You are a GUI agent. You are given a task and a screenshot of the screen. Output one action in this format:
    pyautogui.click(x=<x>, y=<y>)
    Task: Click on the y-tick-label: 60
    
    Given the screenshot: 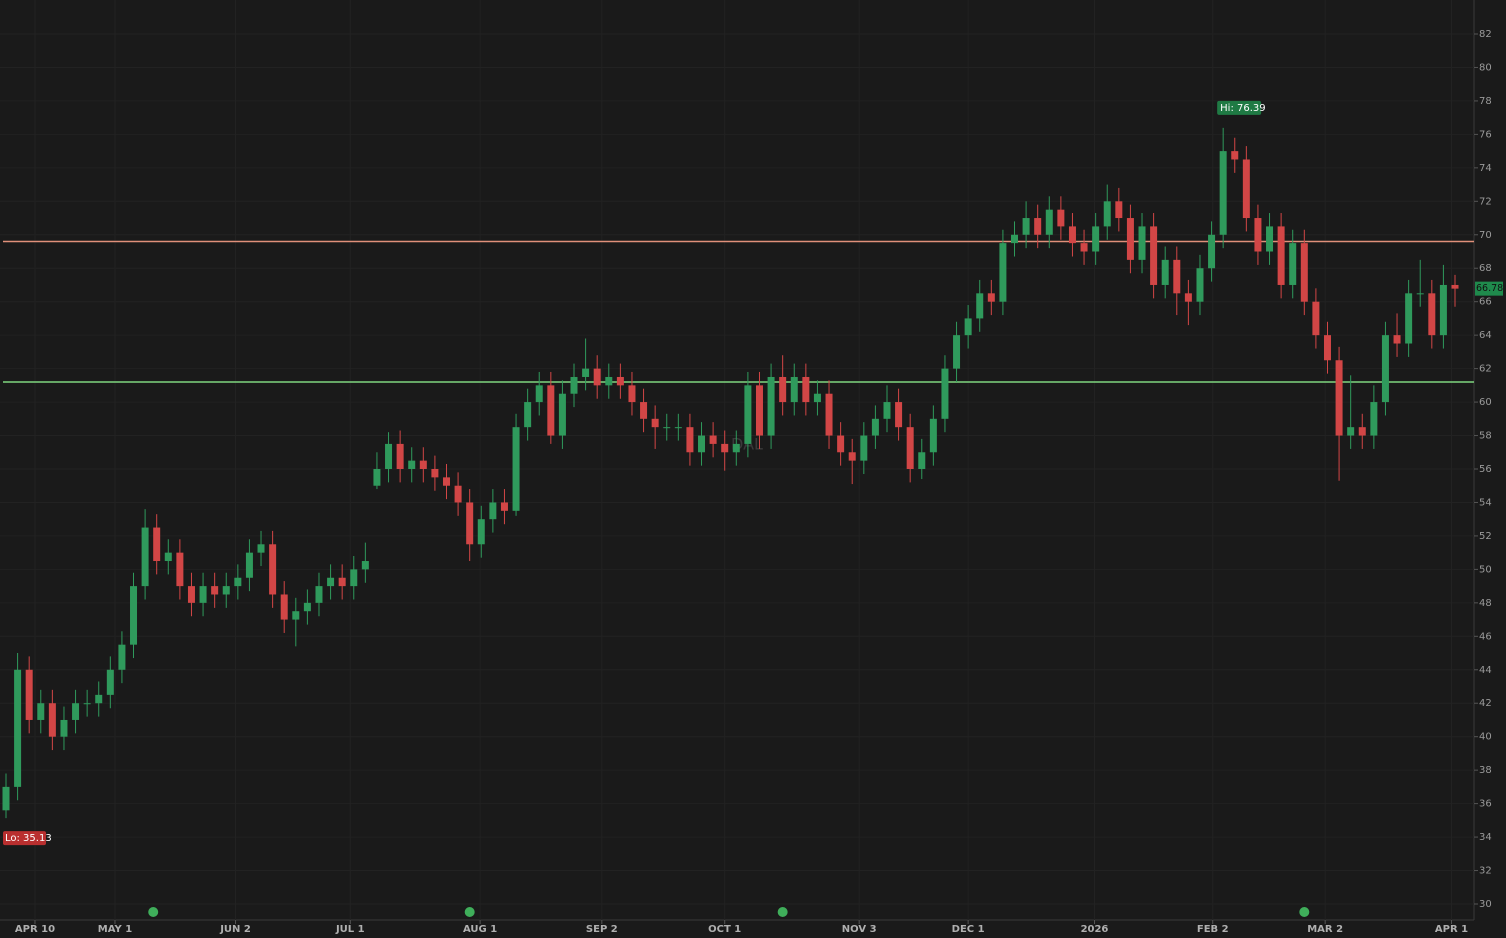 What is the action you would take?
    pyautogui.click(x=1485, y=402)
    